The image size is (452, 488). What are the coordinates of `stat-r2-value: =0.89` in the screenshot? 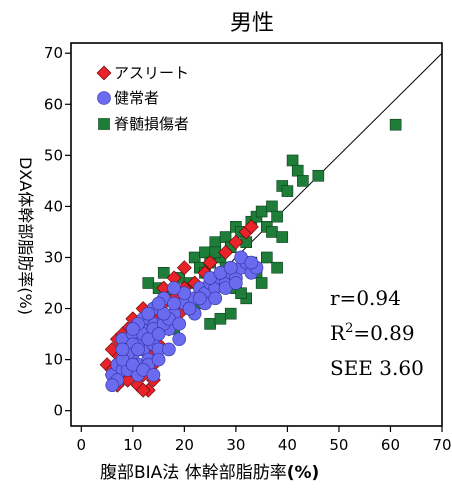 It's located at (383, 333).